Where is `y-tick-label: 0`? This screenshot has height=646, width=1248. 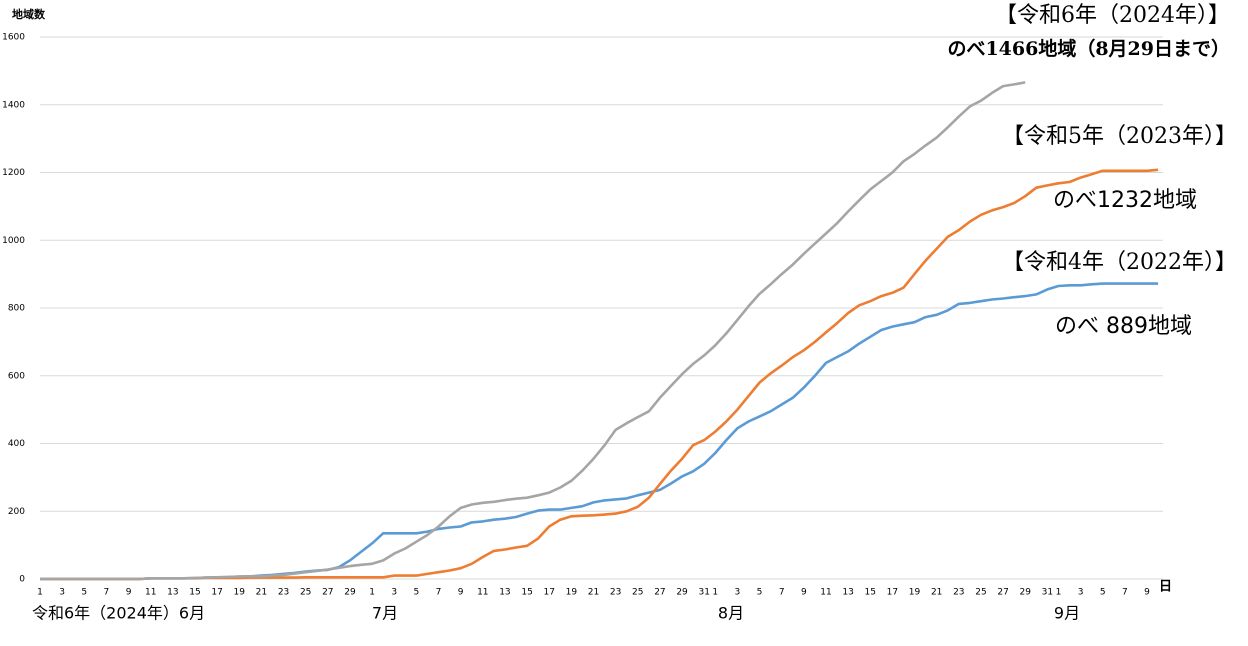
y-tick-label: 0 is located at coordinates (22, 580).